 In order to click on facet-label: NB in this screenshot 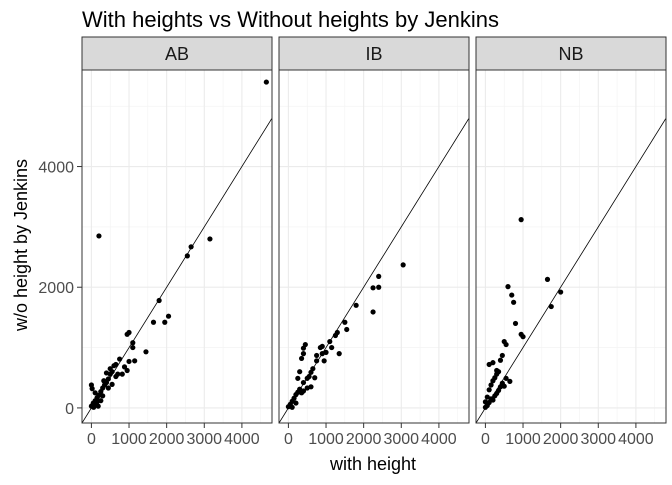, I will do `click(570, 54)`.